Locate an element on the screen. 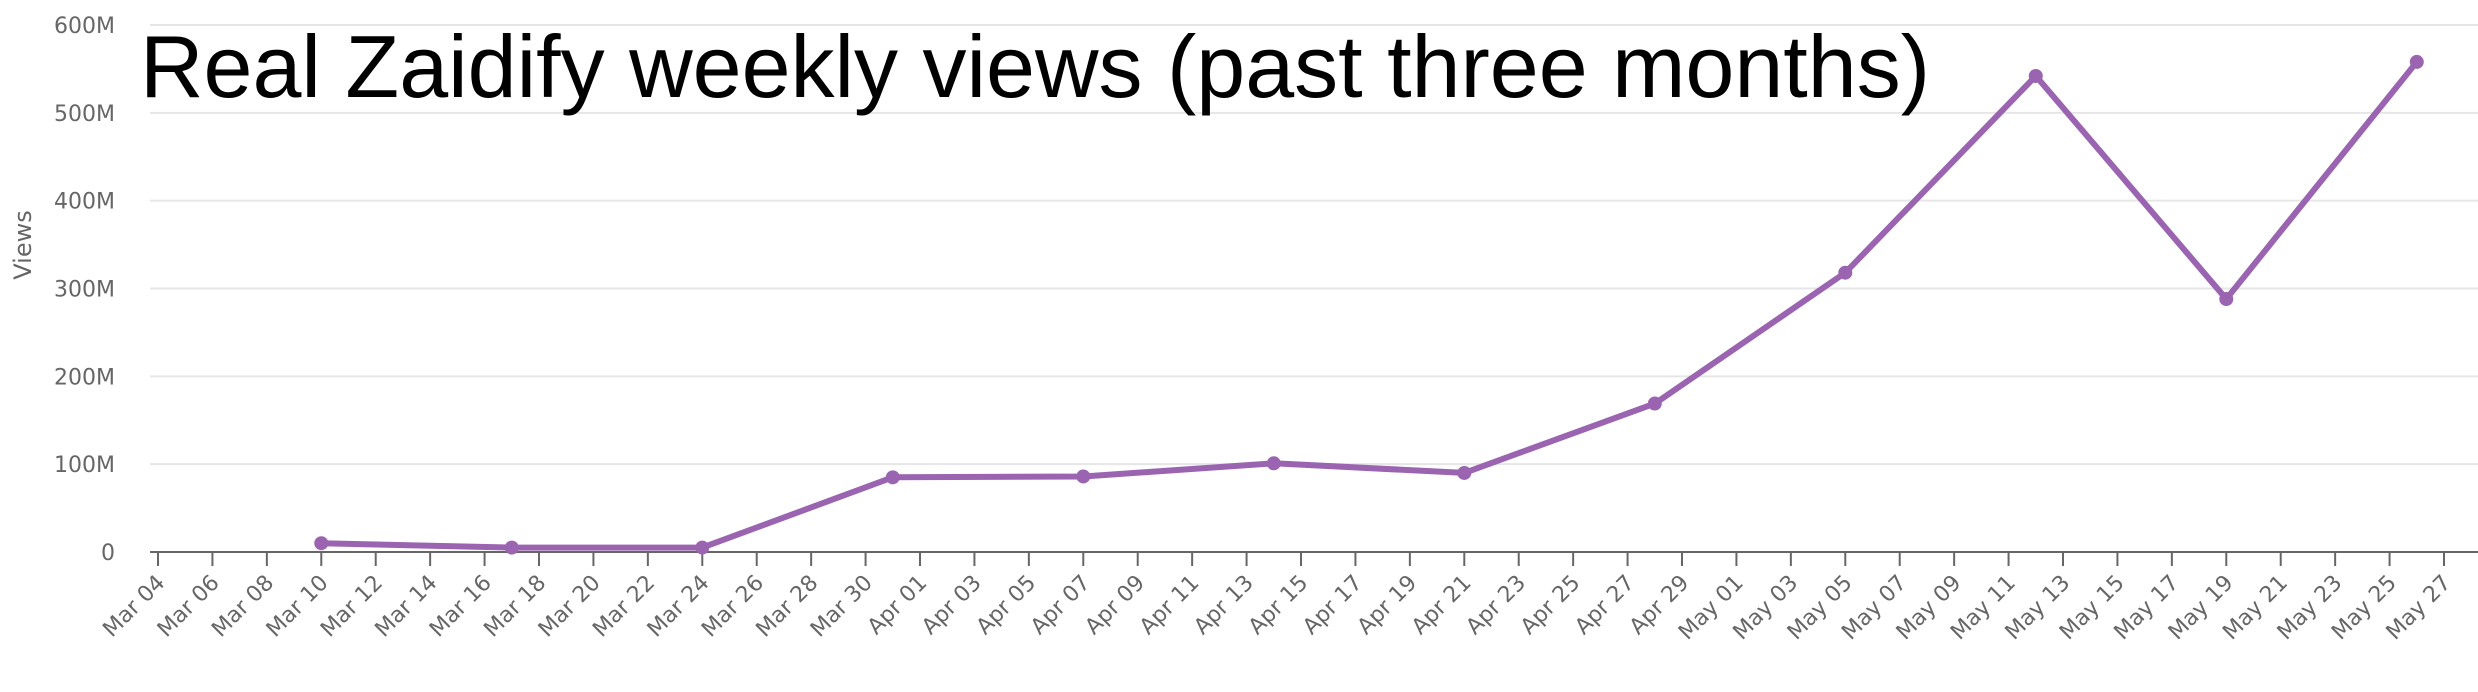 The image size is (2478, 692). y-axis: 0 100M 200M 300M 400M 500M 600M is located at coordinates (84, 290).